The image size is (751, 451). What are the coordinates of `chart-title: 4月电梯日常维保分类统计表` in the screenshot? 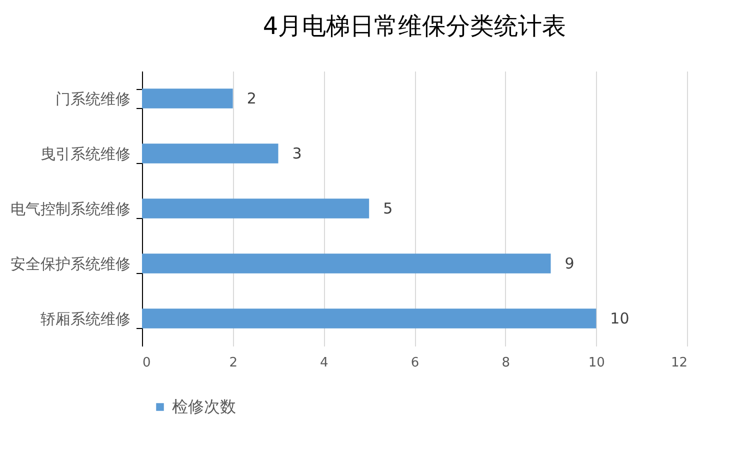 It's located at (414, 26).